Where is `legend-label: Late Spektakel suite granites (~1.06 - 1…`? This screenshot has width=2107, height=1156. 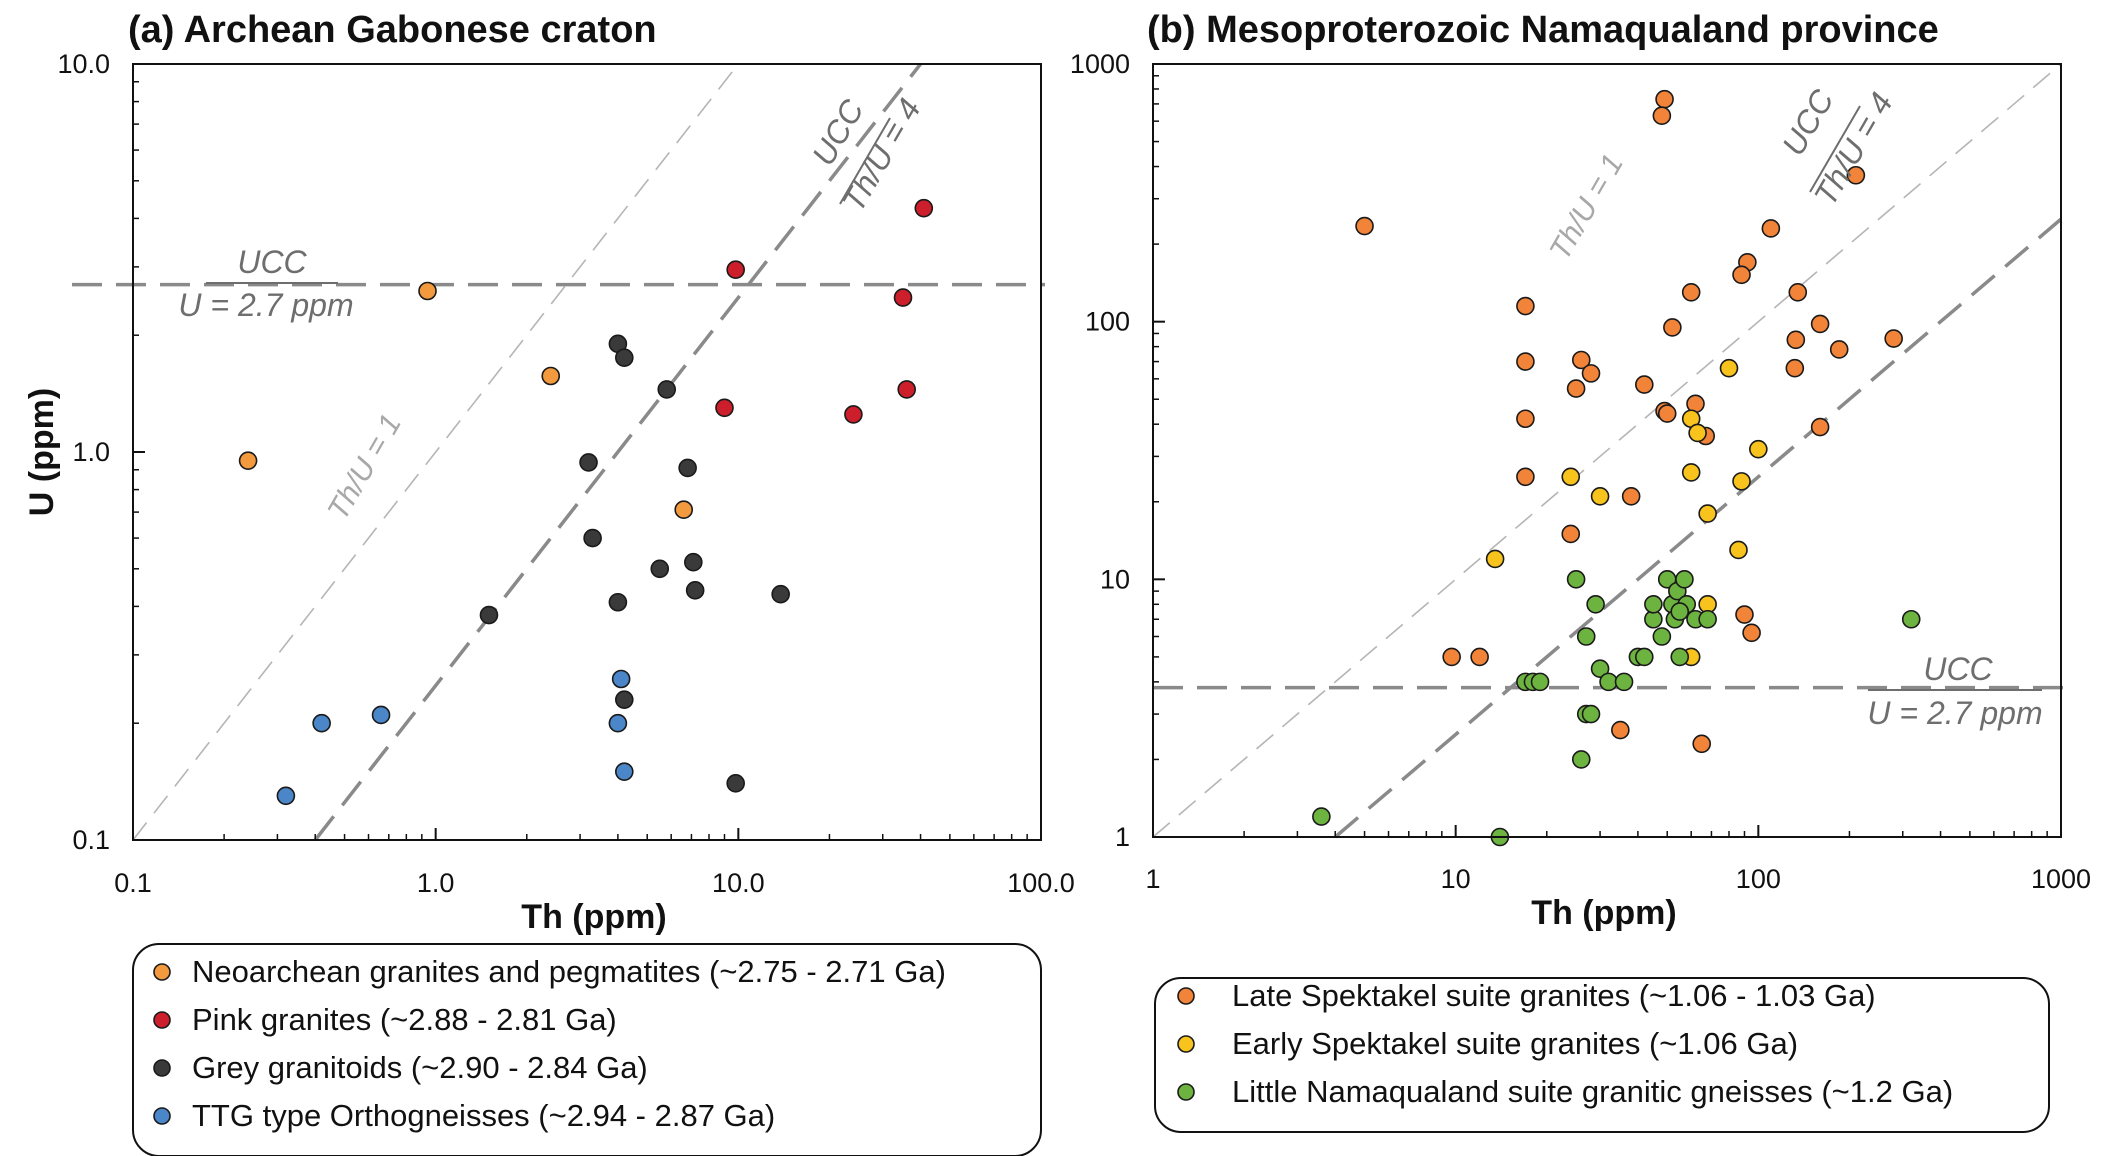
legend-label: Late Spektakel suite granites (~1.06 - 1… is located at coordinates (1554, 995).